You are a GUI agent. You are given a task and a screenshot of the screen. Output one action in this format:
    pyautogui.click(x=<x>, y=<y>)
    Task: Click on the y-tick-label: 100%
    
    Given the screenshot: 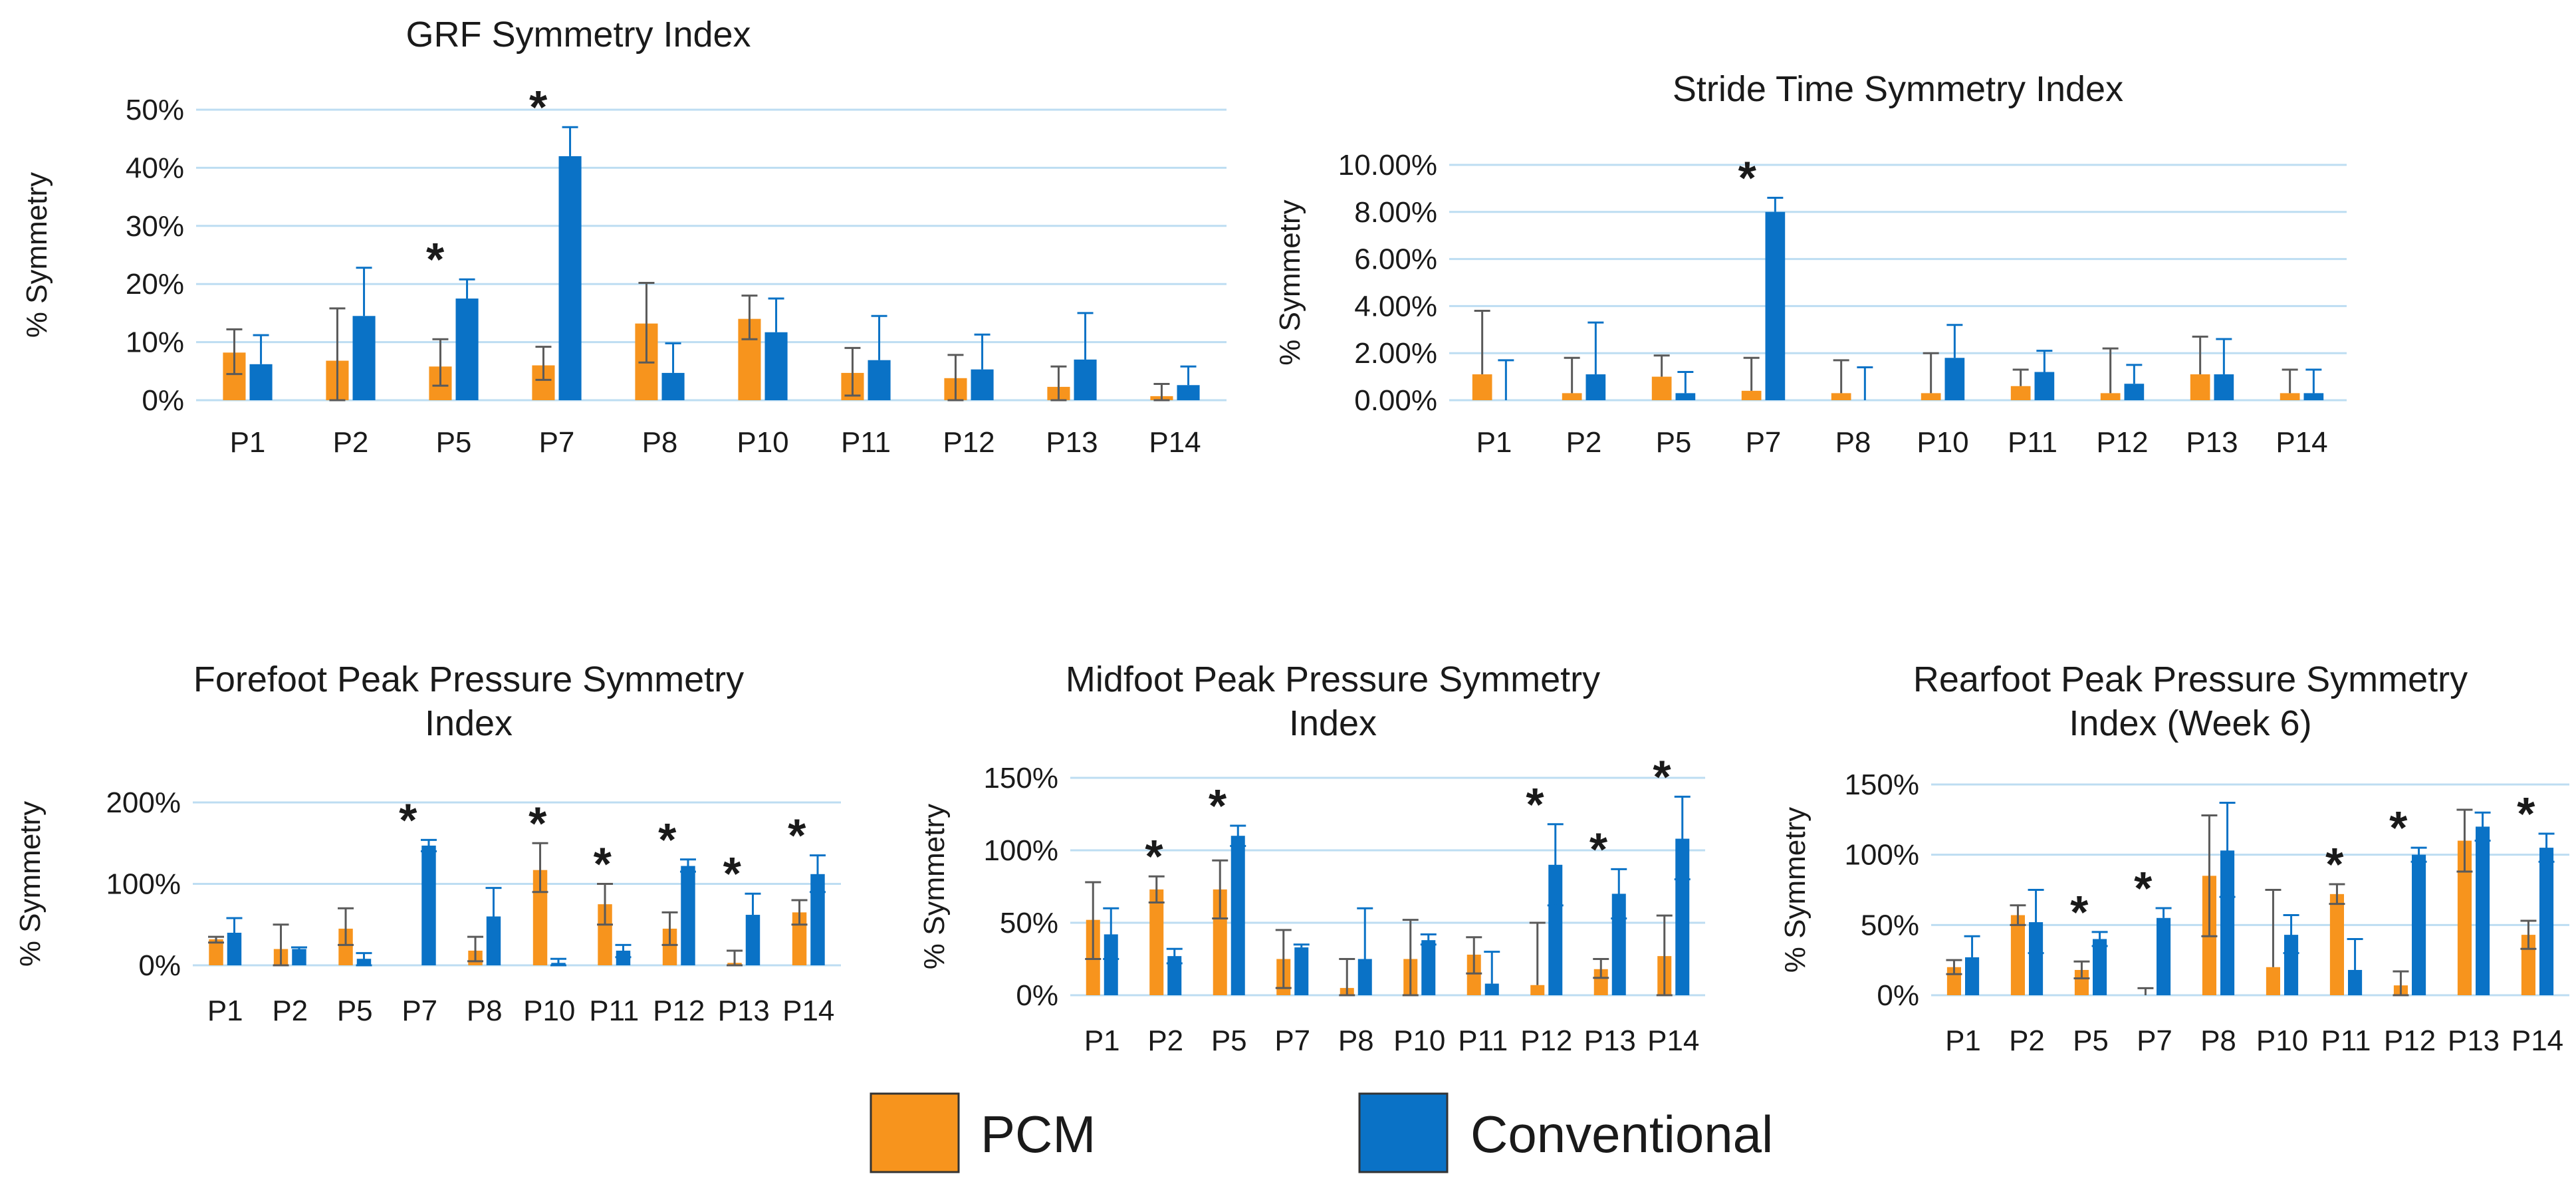 What is the action you would take?
    pyautogui.click(x=1020, y=850)
    